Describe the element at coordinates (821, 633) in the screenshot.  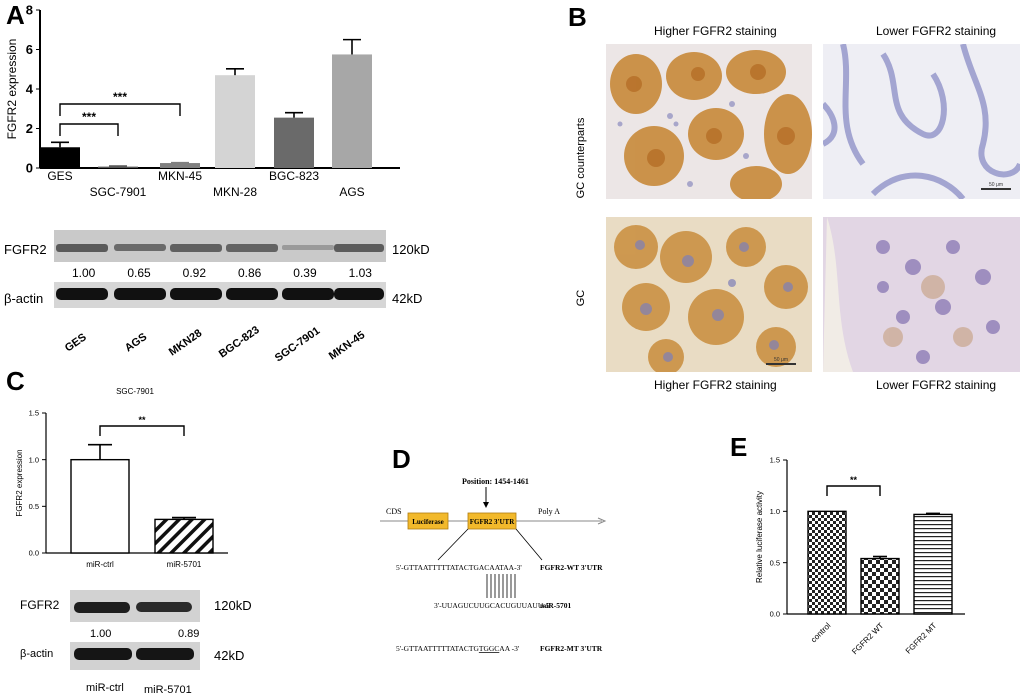
I see `chart-e-x-tick-label: control` at that location.